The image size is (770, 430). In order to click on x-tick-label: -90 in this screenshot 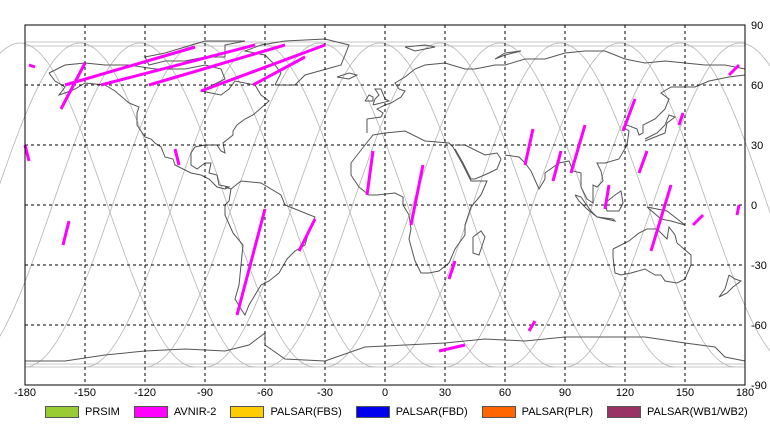, I will do `click(205, 393)`.